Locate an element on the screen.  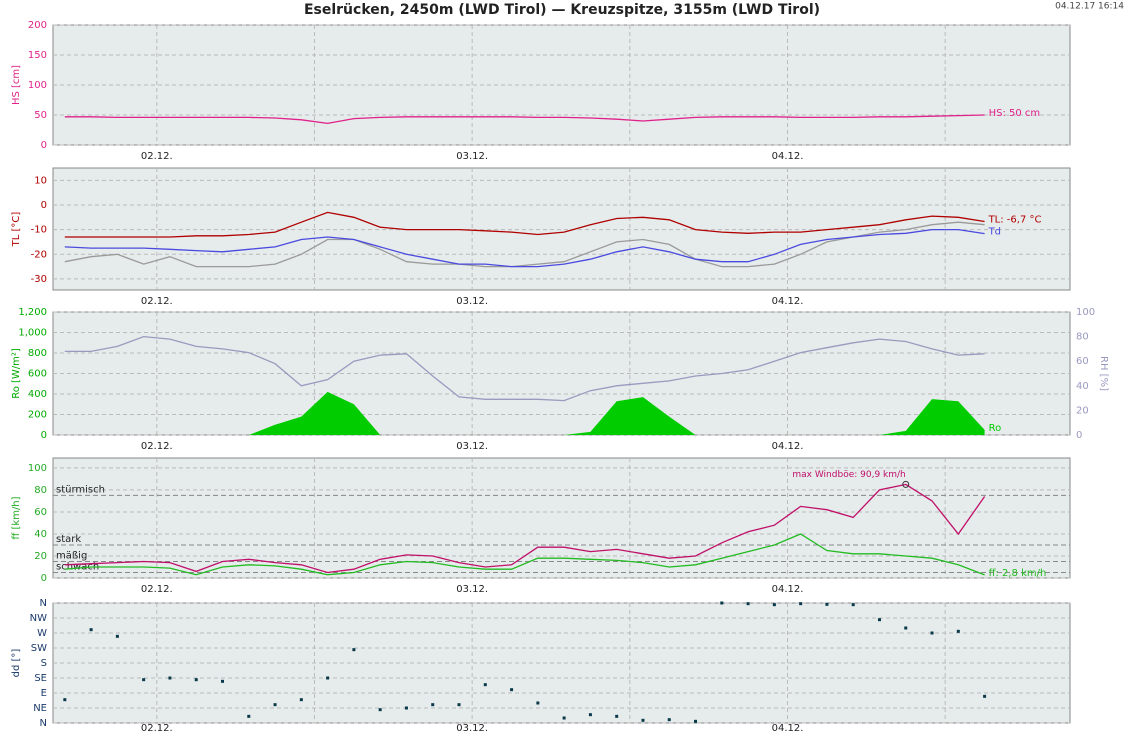
threshold-label: stürmisch is located at coordinates (80, 489).